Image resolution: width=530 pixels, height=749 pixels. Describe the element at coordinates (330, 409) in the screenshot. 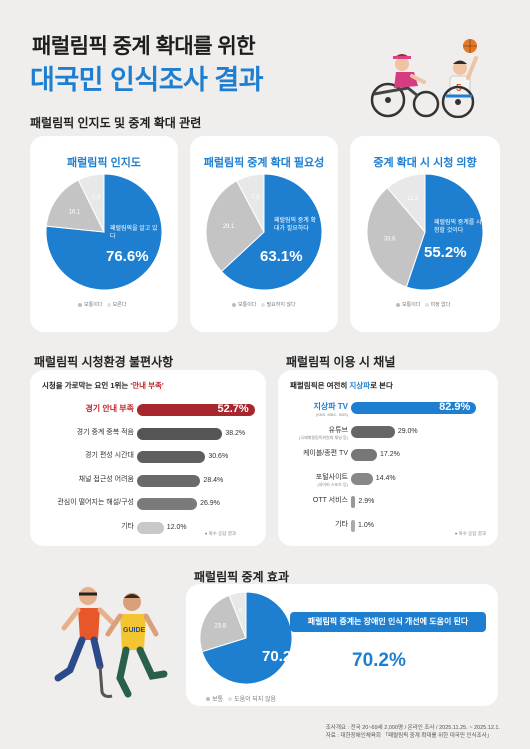

I see `bar-category-label: 지상파 TV (KBS, MBC, SBS)` at that location.